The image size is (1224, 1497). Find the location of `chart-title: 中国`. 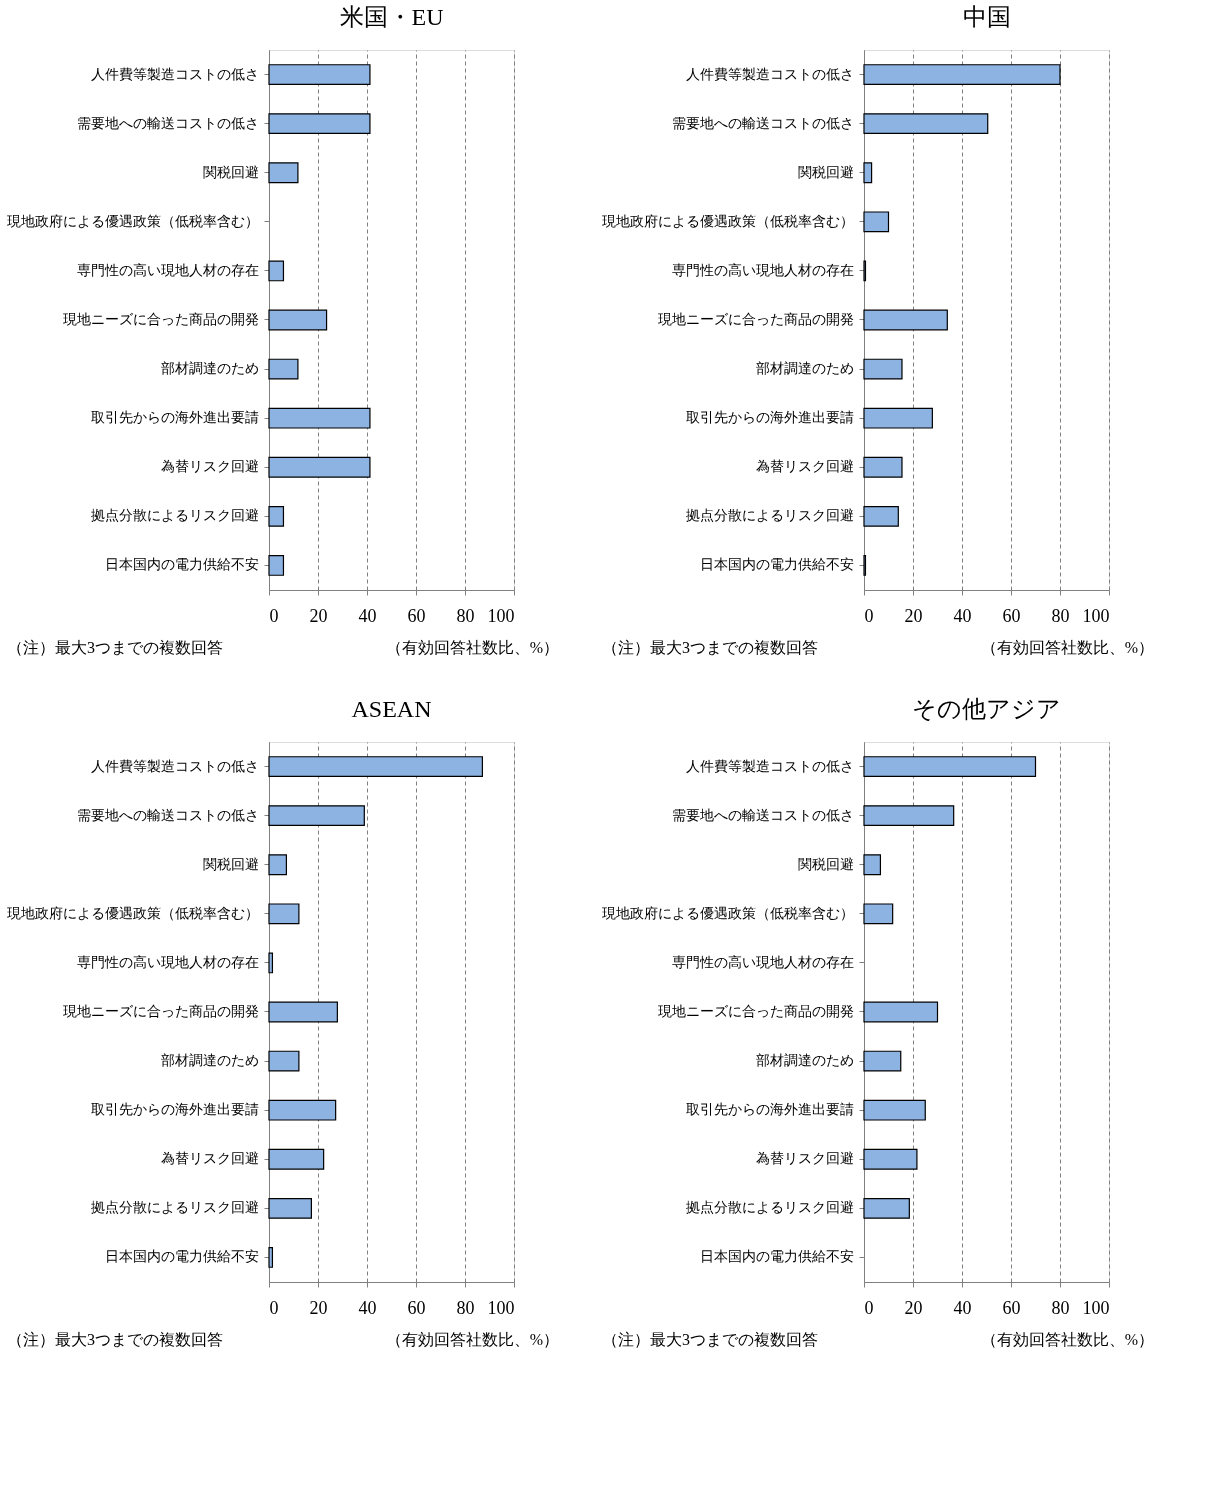

chart-title: 中国 is located at coordinates (986, 17).